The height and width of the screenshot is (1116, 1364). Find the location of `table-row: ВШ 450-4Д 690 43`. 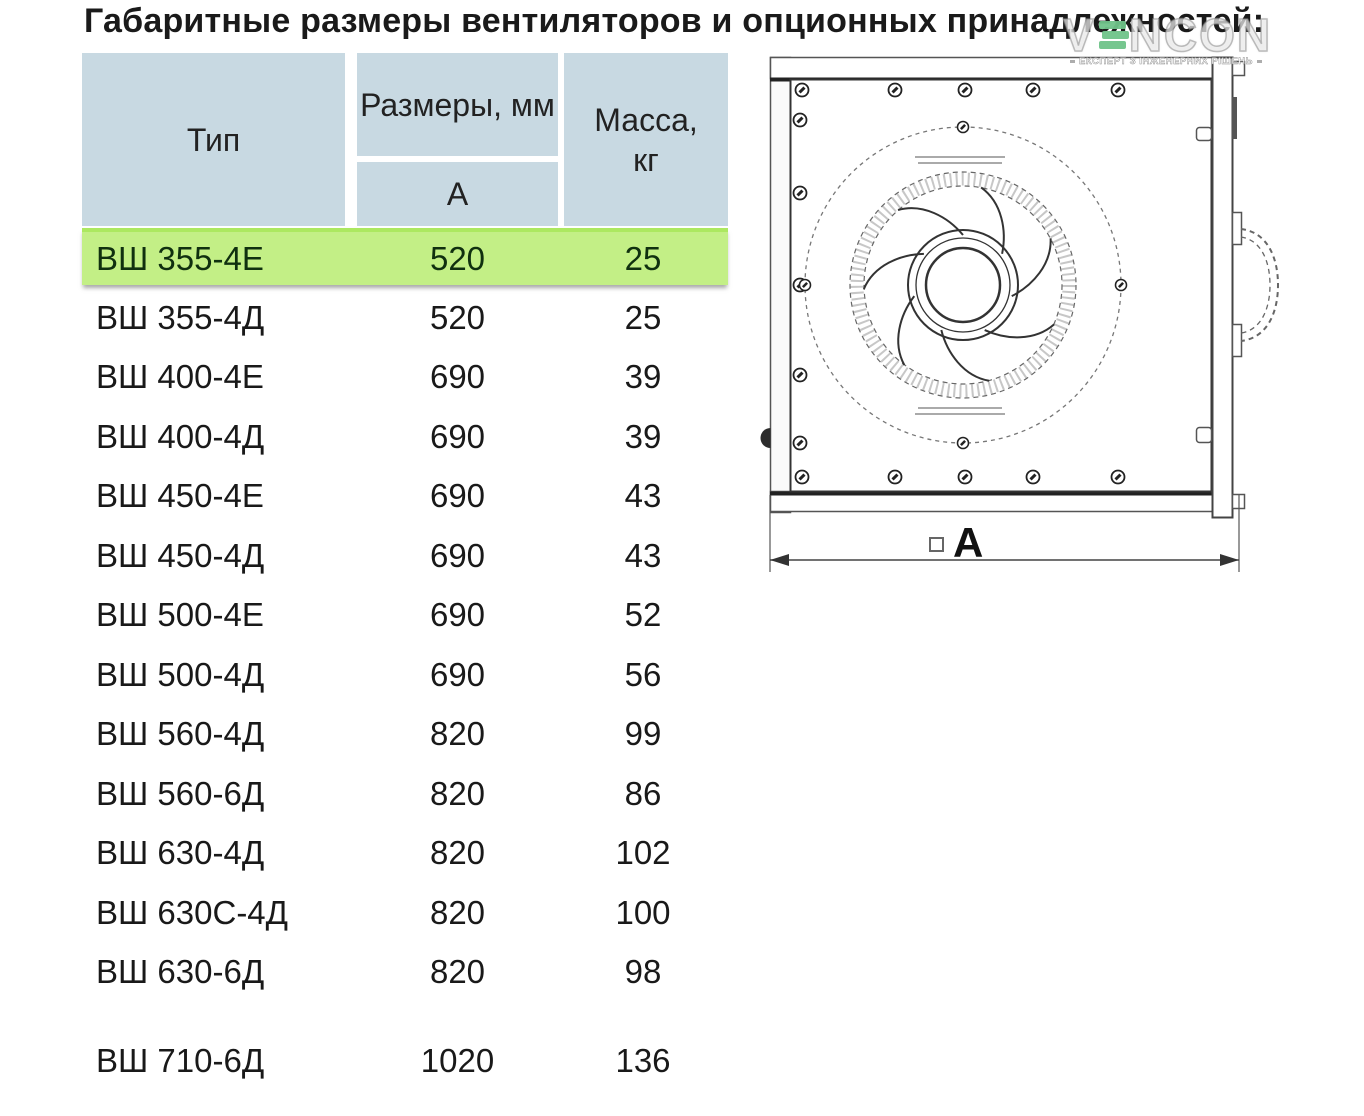

table-row: ВШ 450-4Д 690 43 is located at coordinates (405, 556).